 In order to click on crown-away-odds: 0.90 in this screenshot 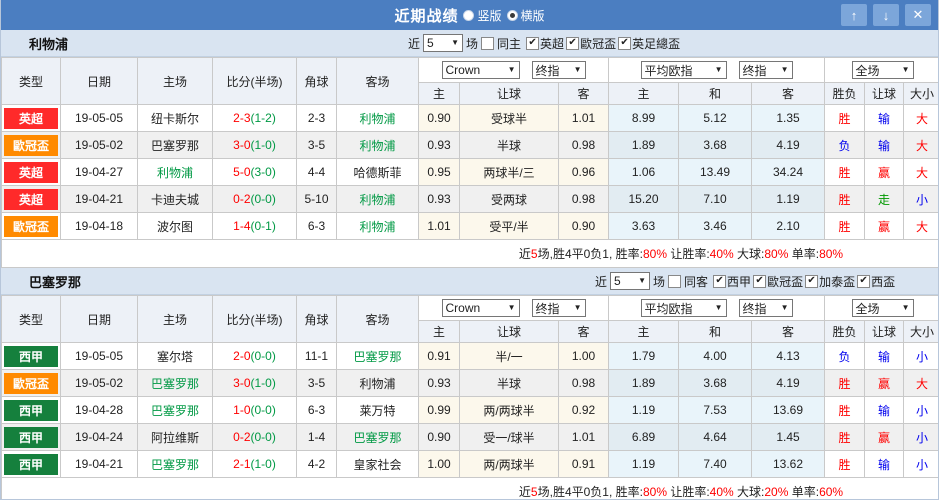, I will do `click(583, 226)`.